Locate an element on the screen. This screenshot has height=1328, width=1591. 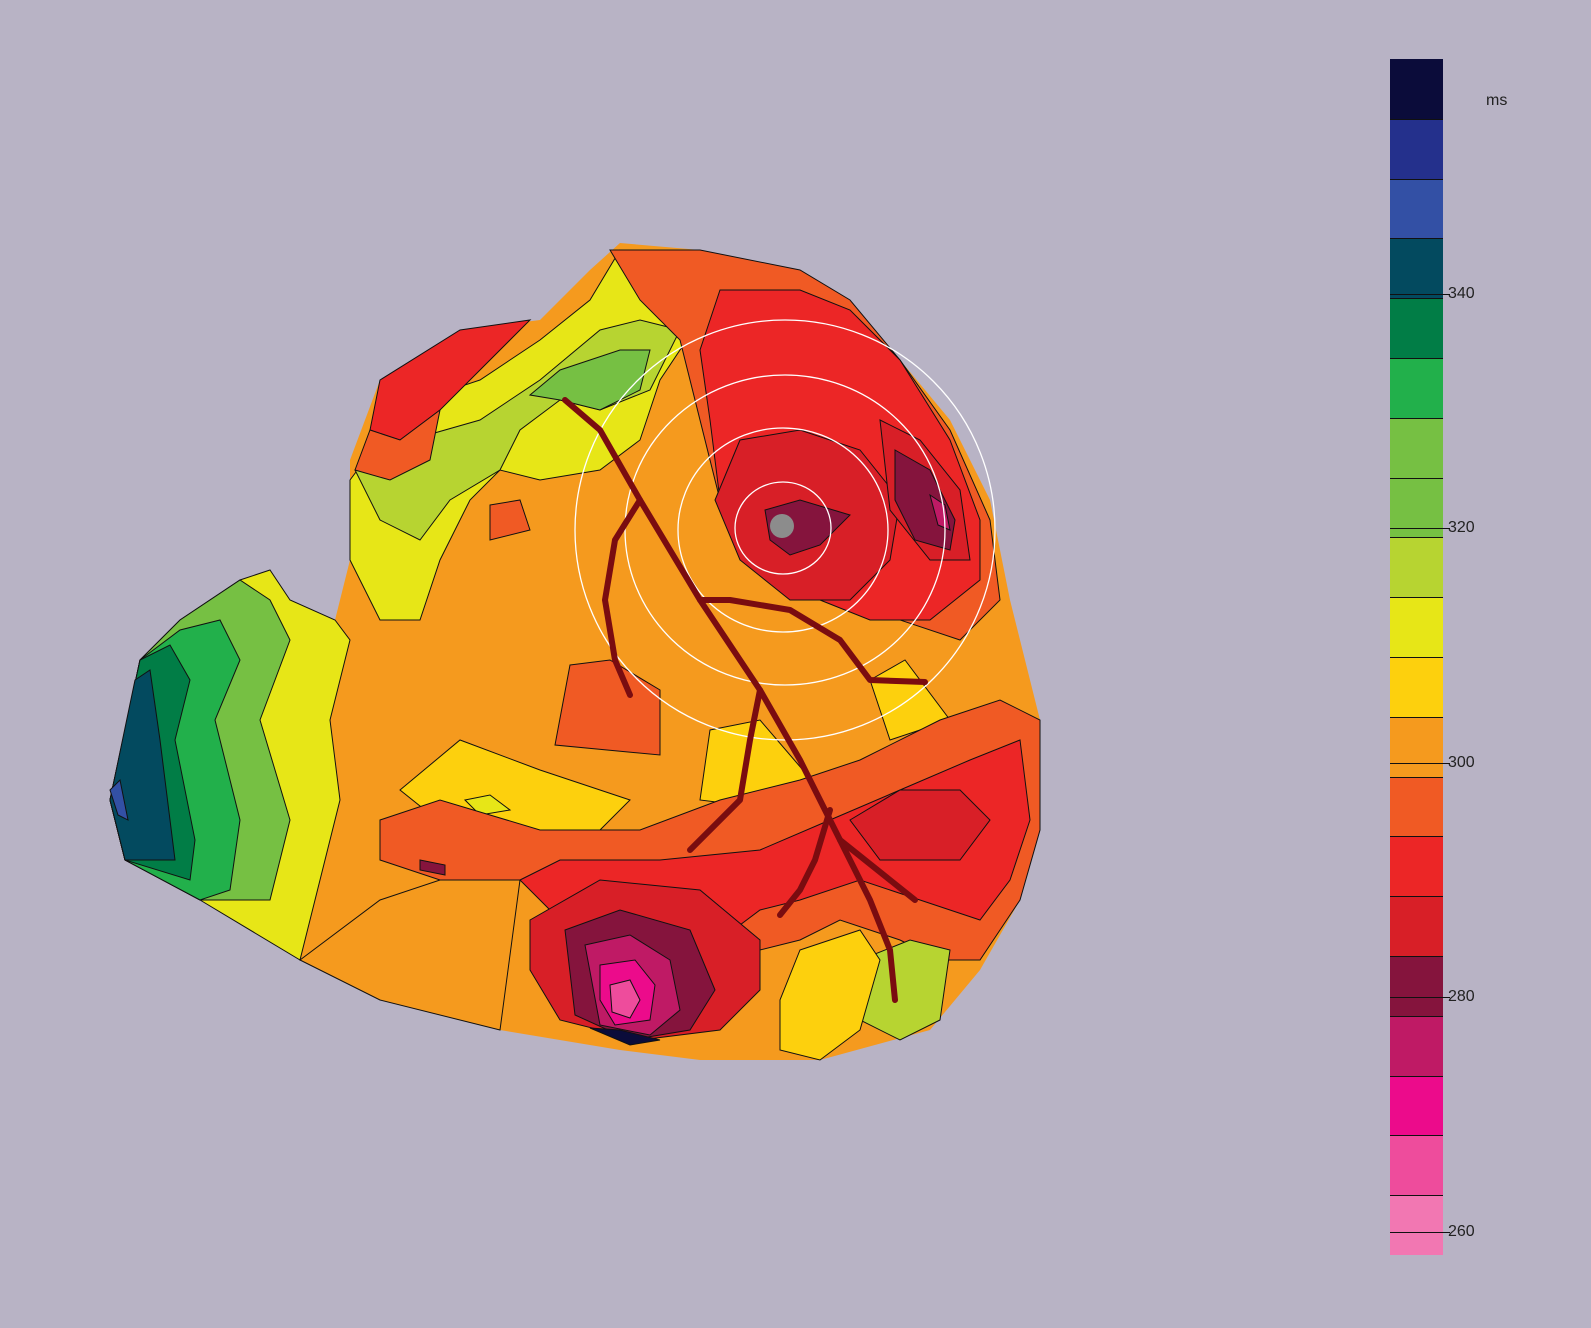
color-scale-tick-label: 320 is located at coordinates (1461, 528).